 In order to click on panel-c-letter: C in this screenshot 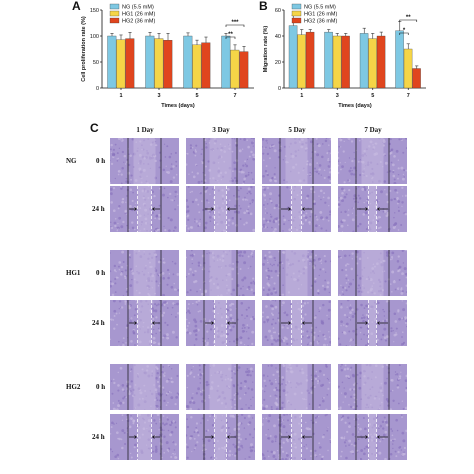, I will do `click(94, 128)`.